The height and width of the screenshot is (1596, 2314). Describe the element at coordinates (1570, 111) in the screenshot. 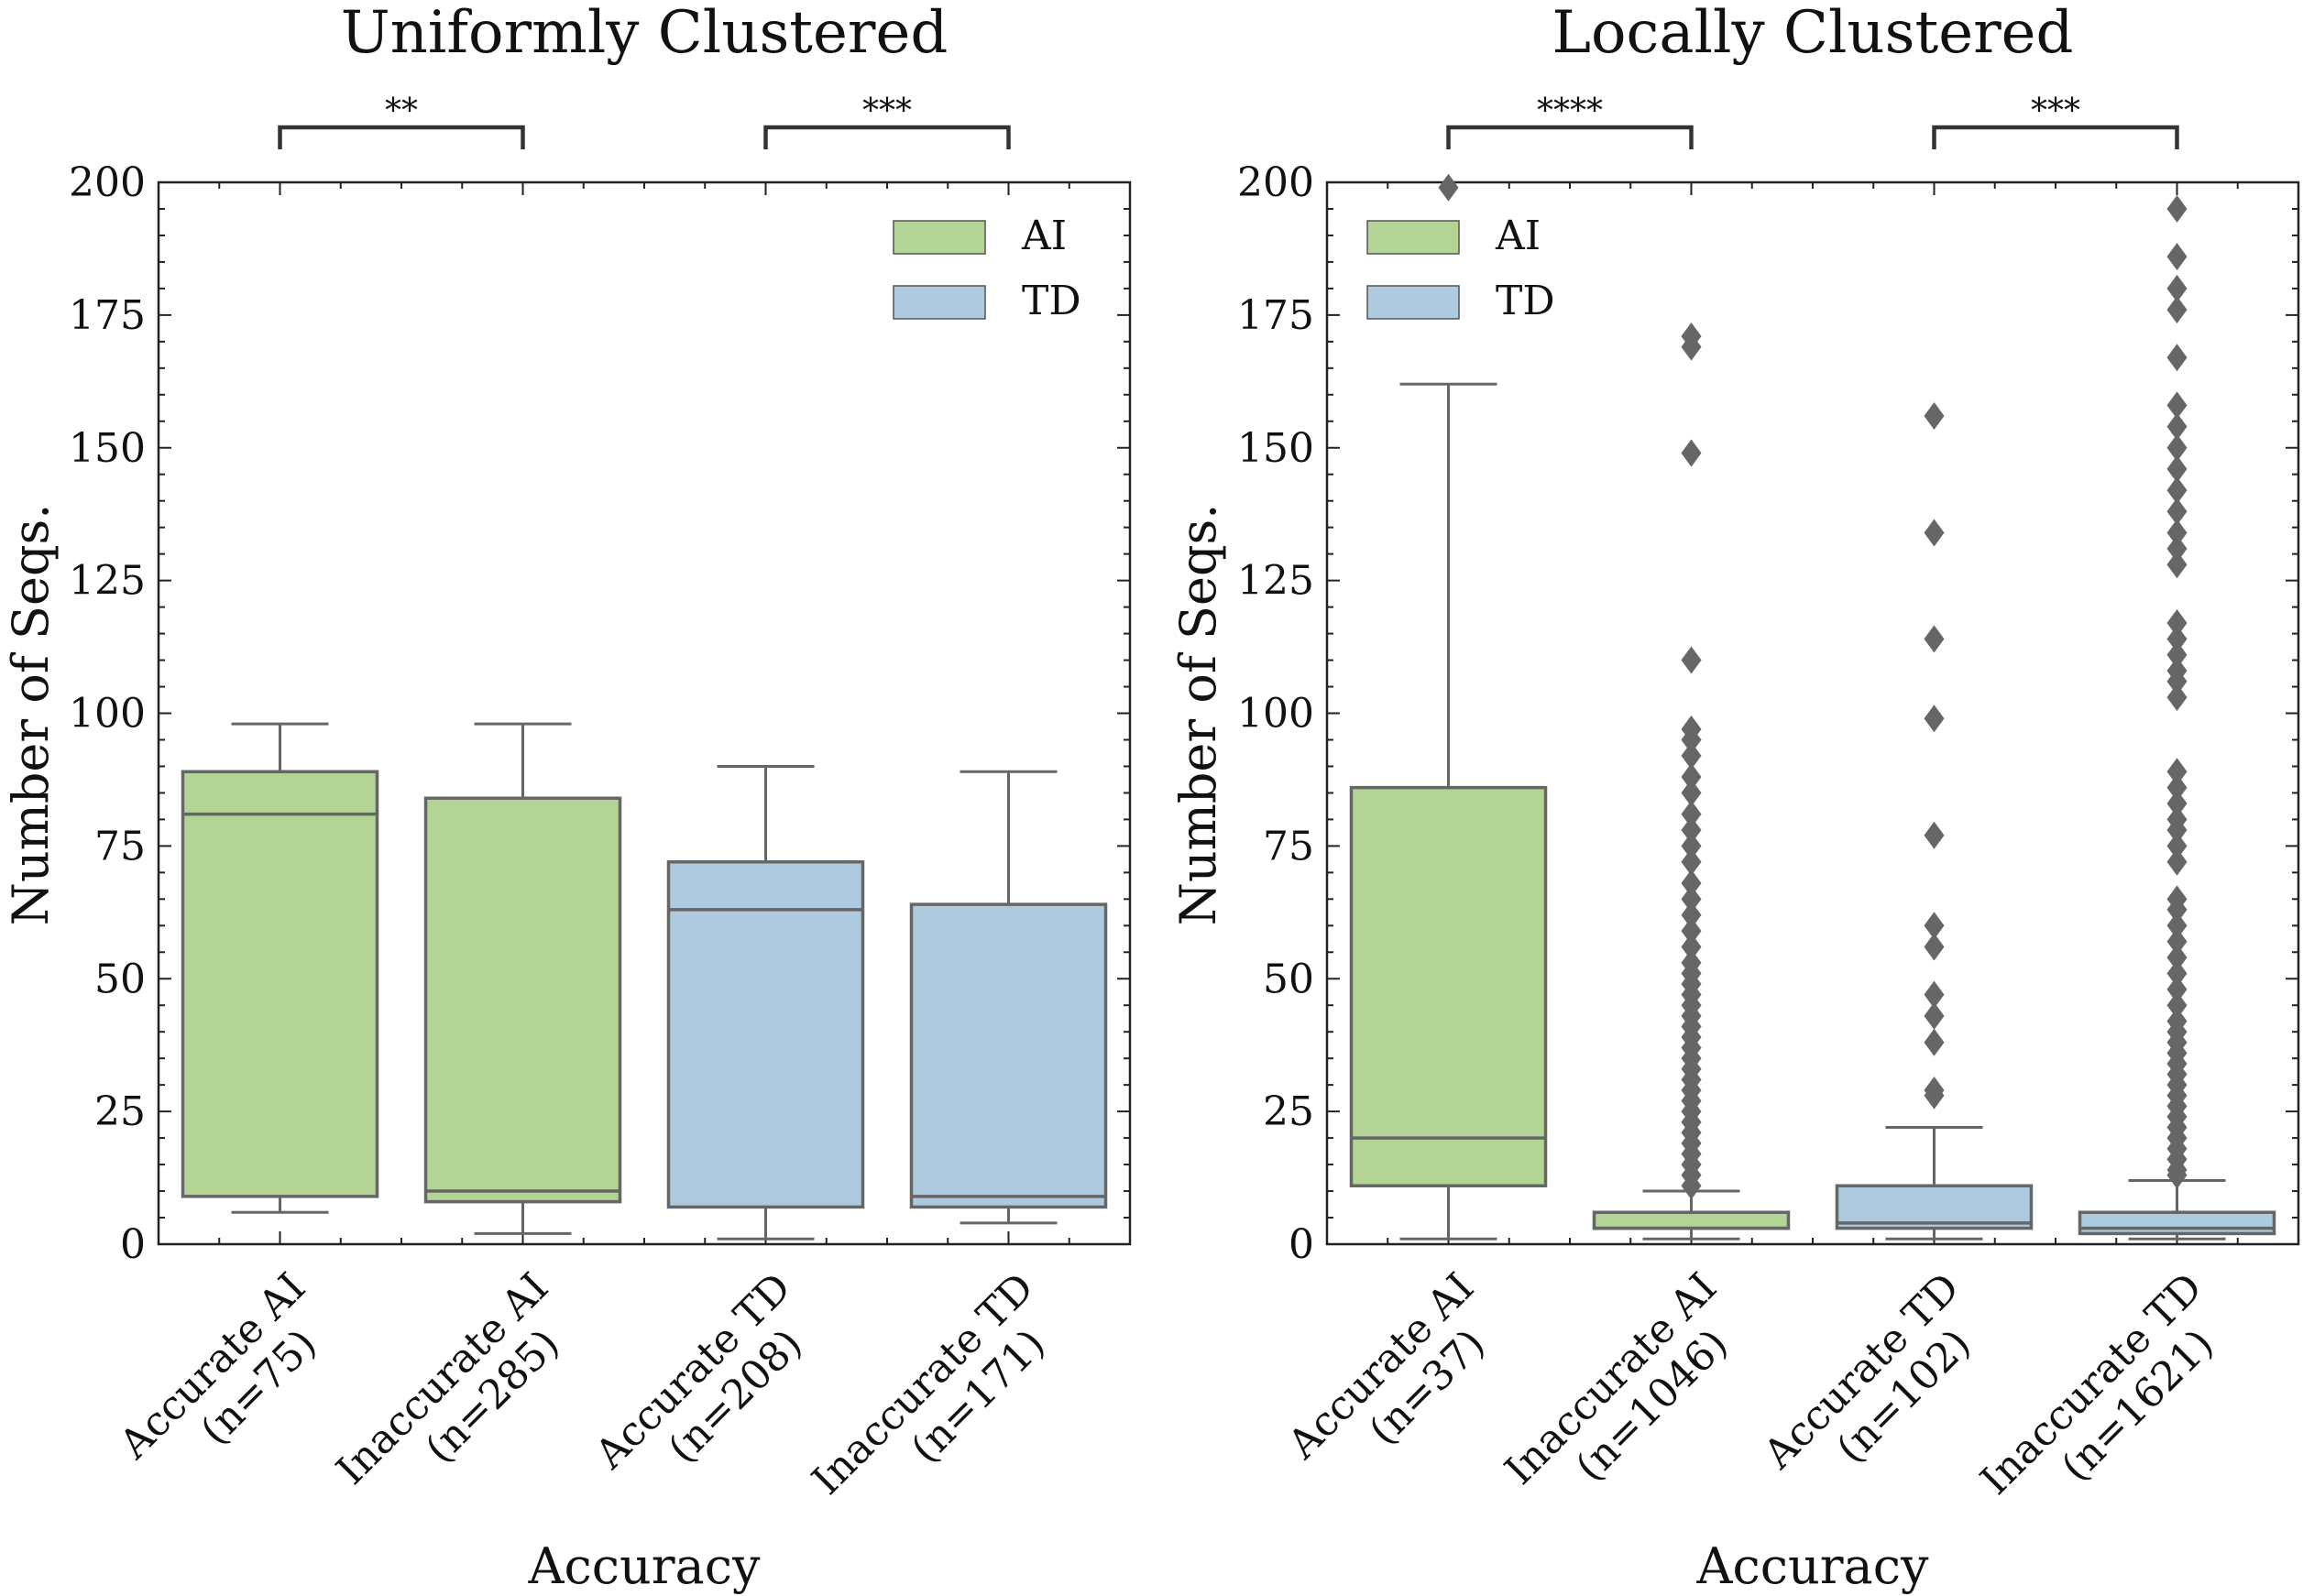

I see `significance-label: ****` at that location.